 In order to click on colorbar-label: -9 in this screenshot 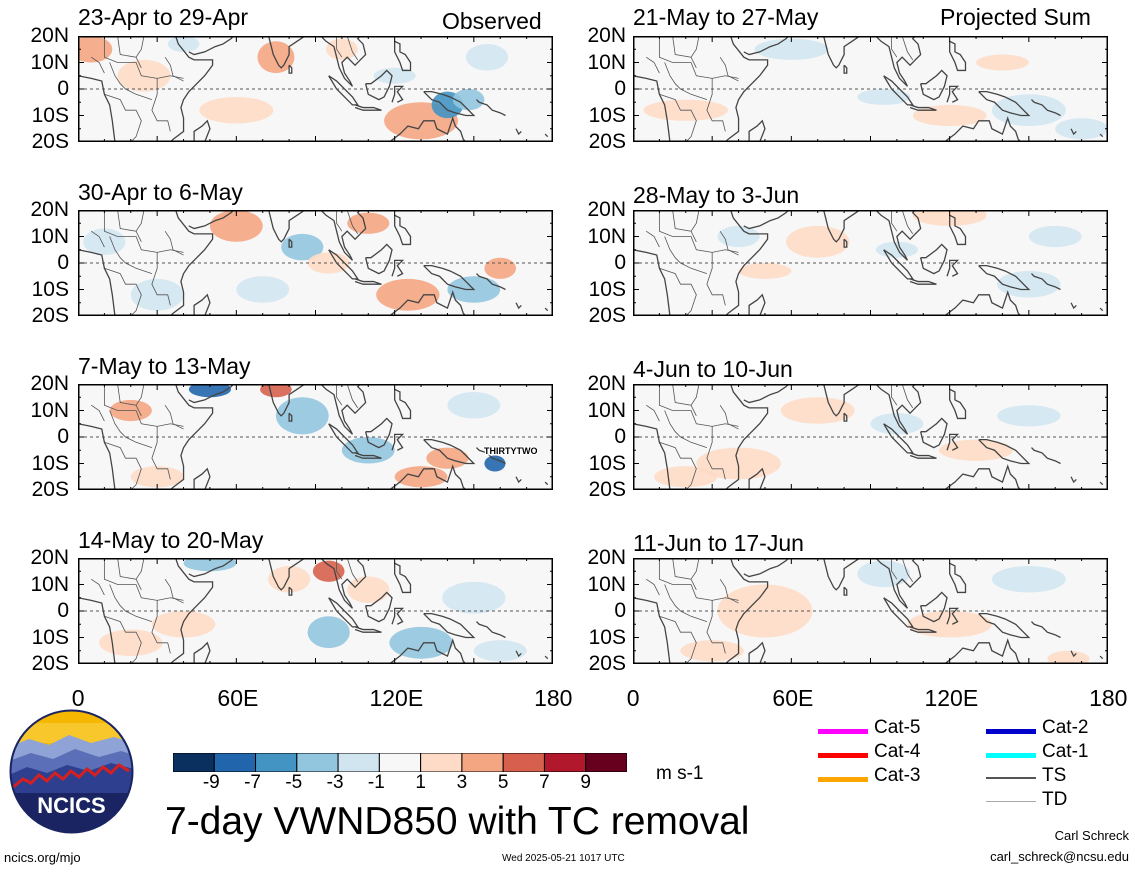, I will do `click(211, 782)`.